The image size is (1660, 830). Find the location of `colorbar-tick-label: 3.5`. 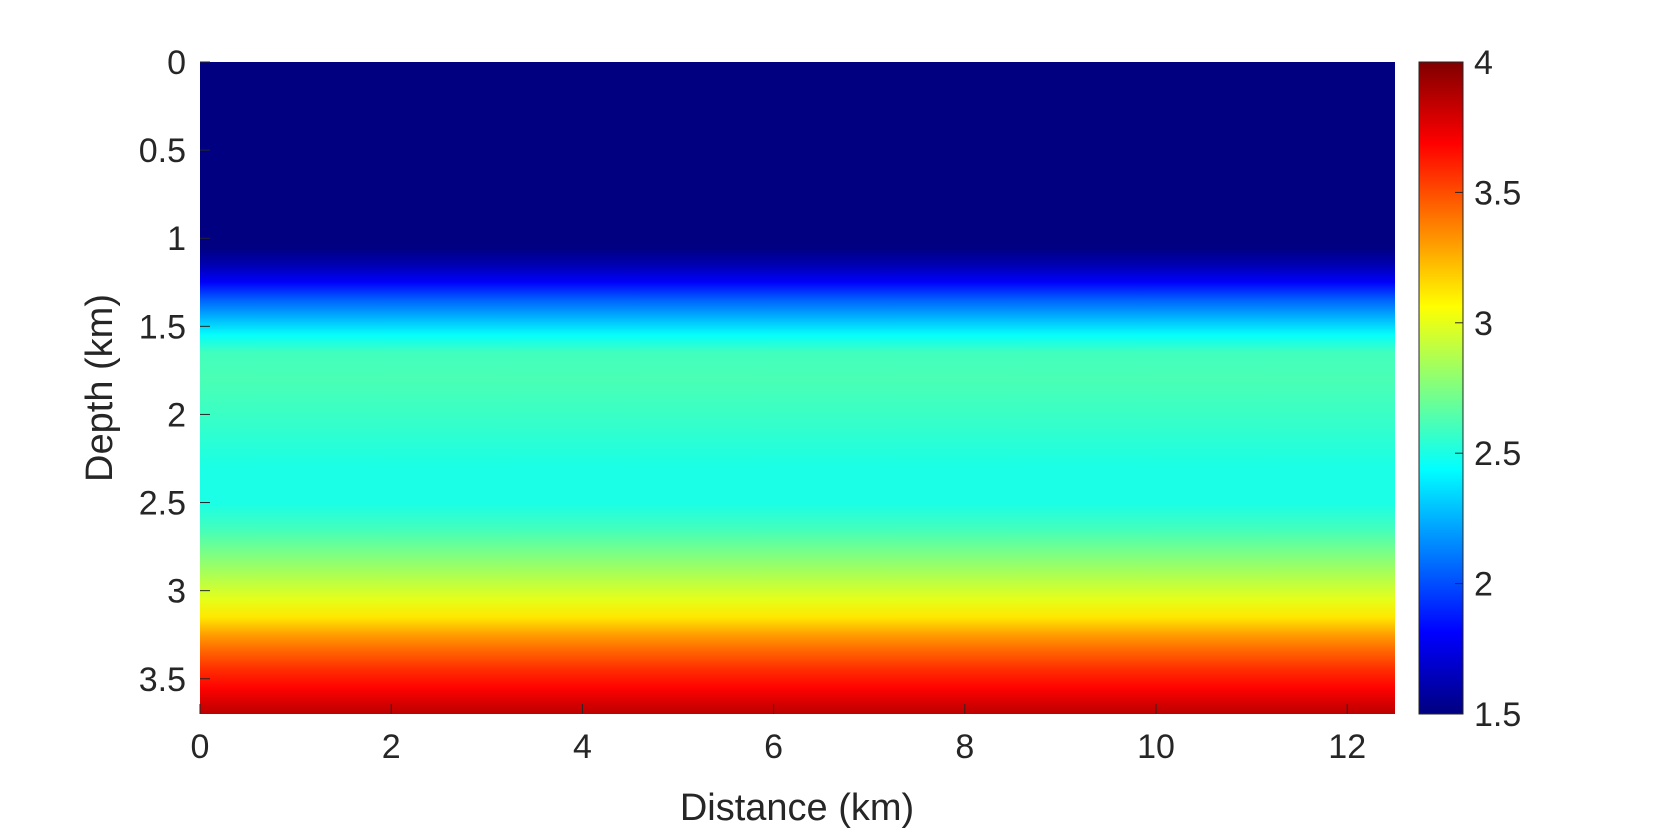

colorbar-tick-label: 3.5 is located at coordinates (1497, 193).